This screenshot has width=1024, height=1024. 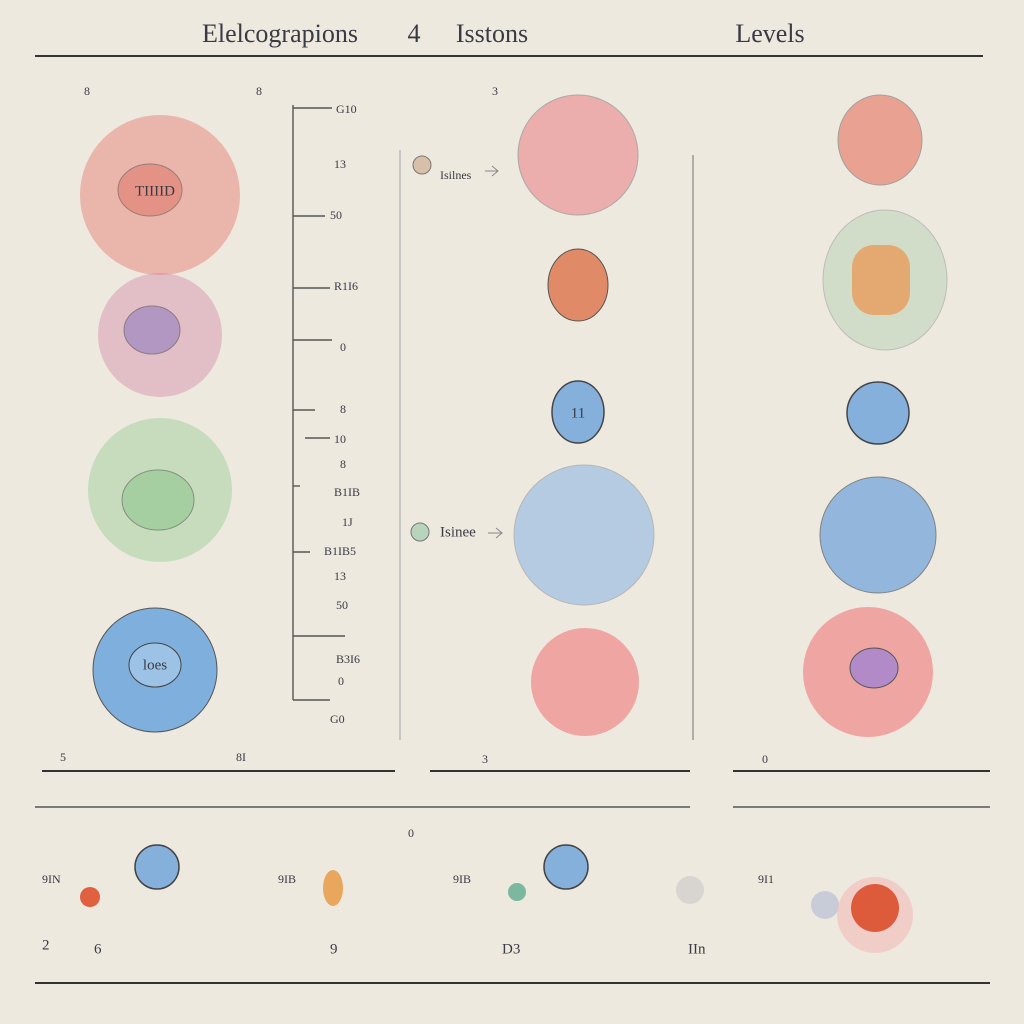 What do you see at coordinates (46, 945) in the screenshot?
I see `timeline-label: 2` at bounding box center [46, 945].